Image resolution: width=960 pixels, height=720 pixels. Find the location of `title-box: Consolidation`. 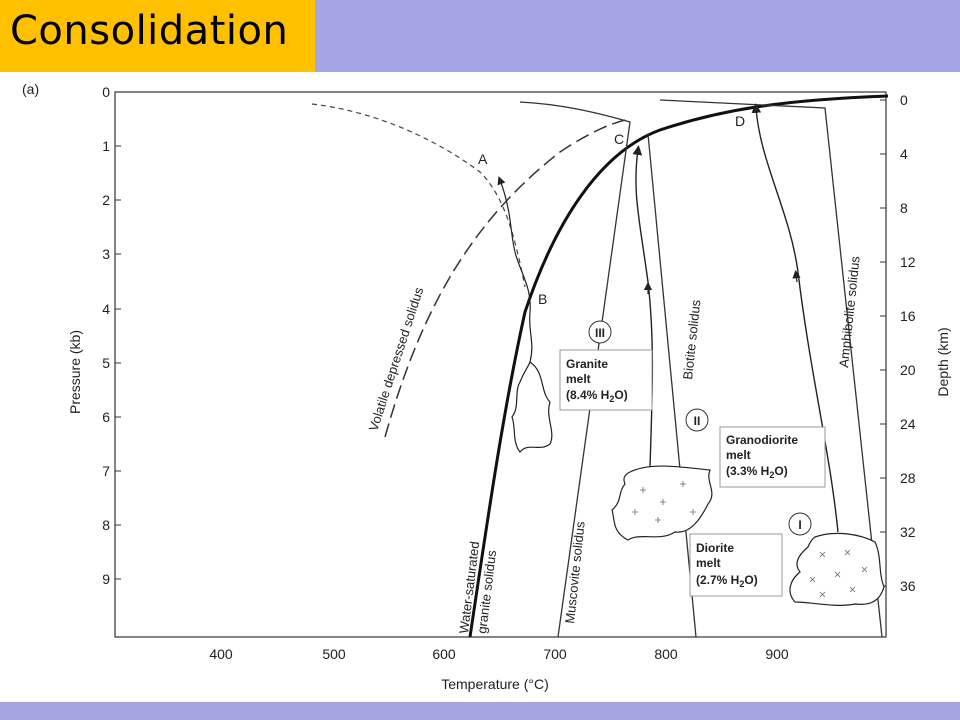

title-box: Consolidation is located at coordinates (157, 36).